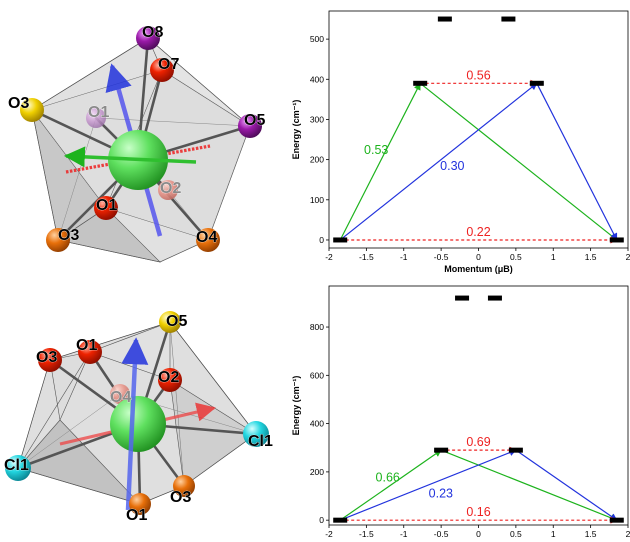 The height and width of the screenshot is (542, 630). I want to click on transition-probability-label: 0.22, so click(478, 232).